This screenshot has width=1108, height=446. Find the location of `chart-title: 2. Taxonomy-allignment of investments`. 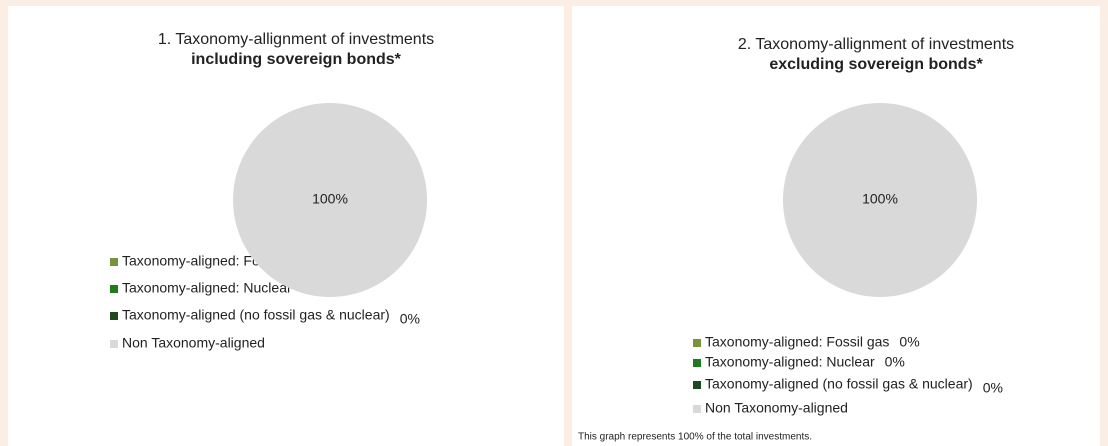

chart-title: 2. Taxonomy-allignment of investments is located at coordinates (876, 44).